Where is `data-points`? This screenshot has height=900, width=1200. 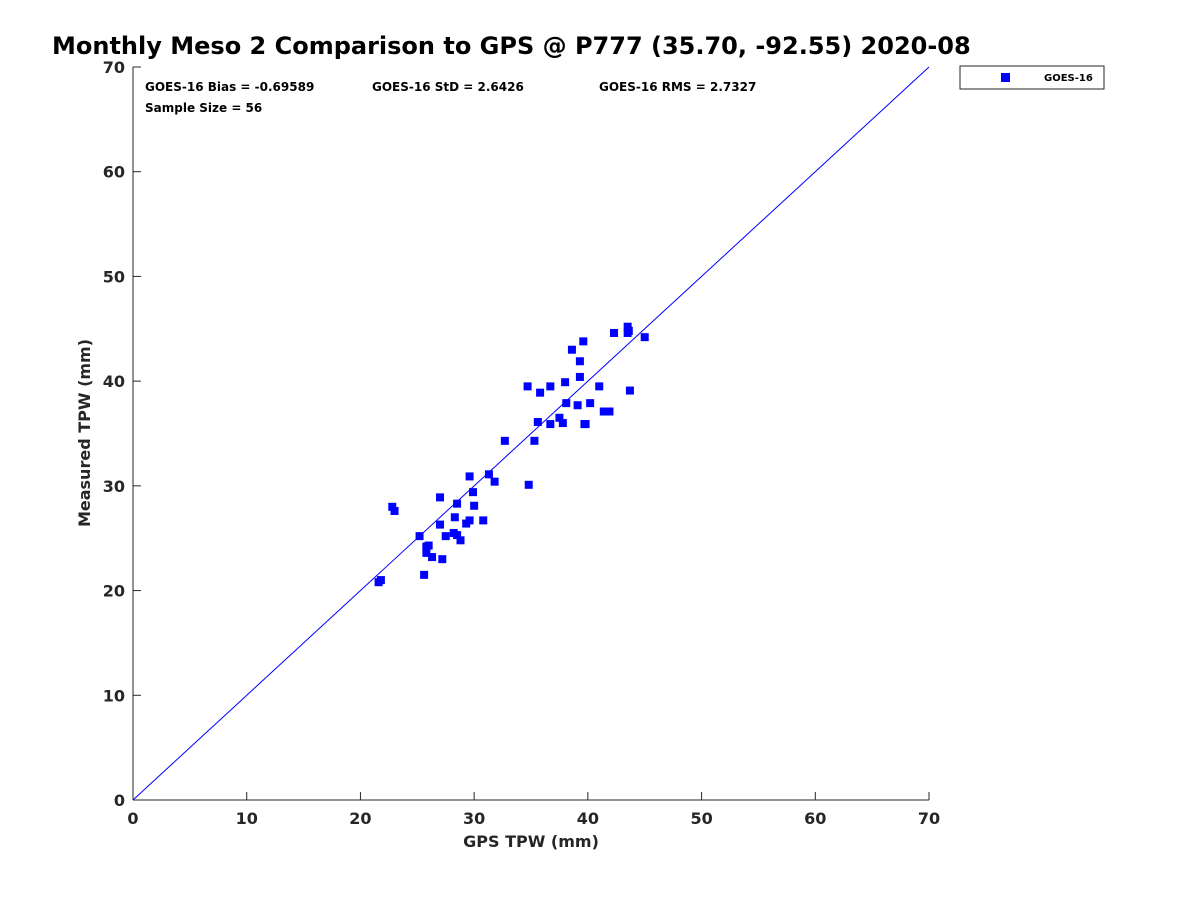
data-points is located at coordinates (511, 454).